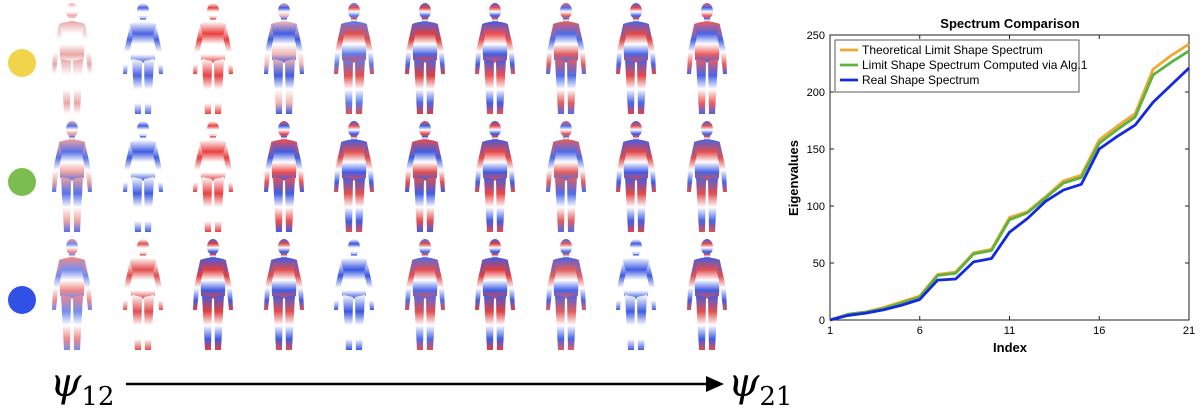 The height and width of the screenshot is (414, 1203). What do you see at coordinates (1099, 331) in the screenshot?
I see `x-tick-label: 16` at bounding box center [1099, 331].